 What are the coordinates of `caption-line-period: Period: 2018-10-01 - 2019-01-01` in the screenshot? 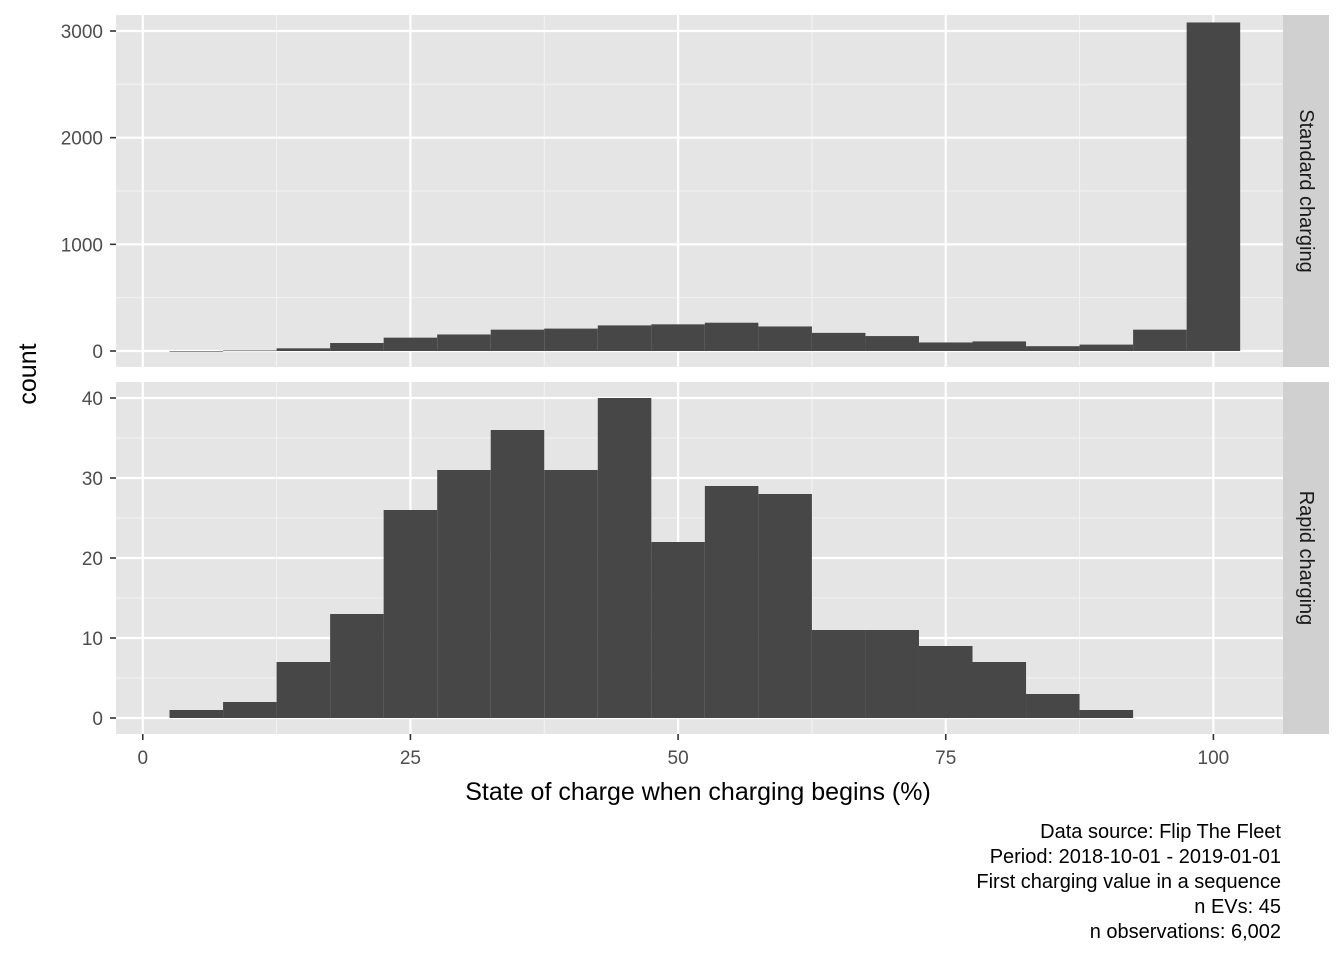 It's located at (1135, 857).